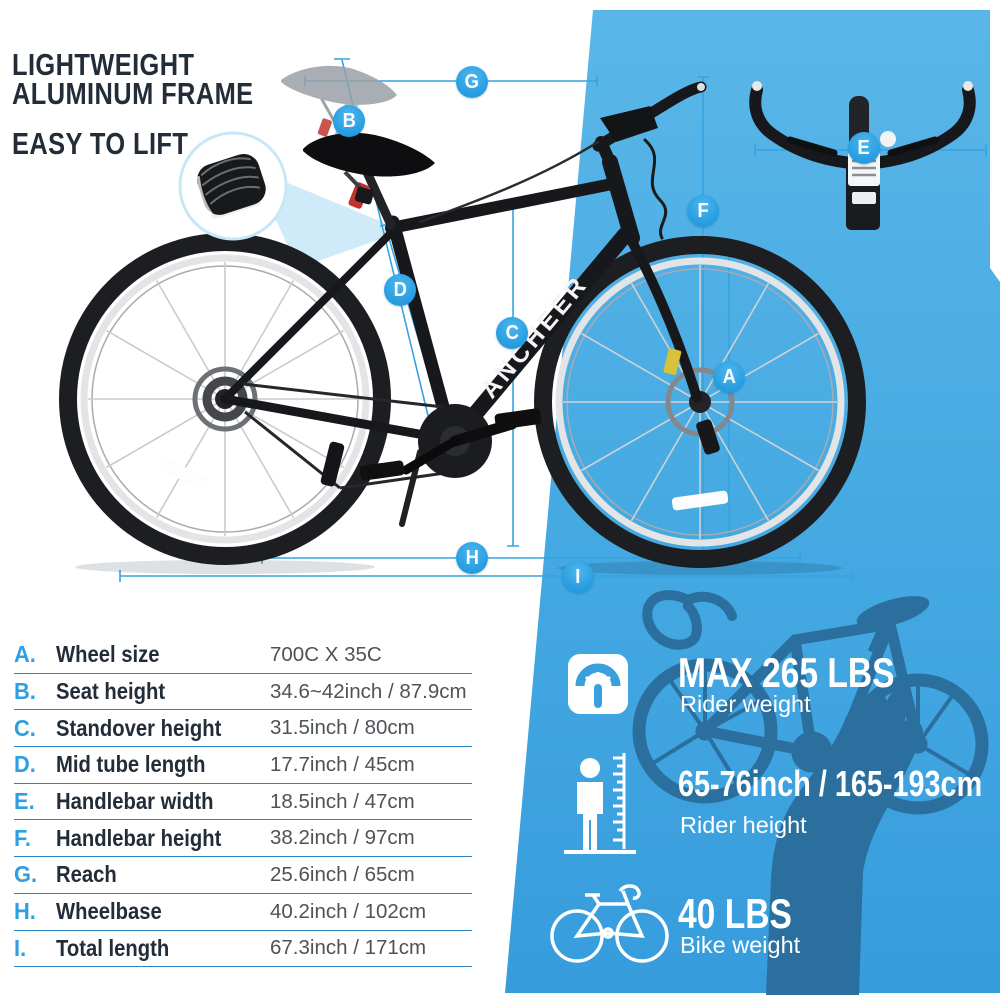 This screenshot has width=1000, height=1000. I want to click on marker-I: I, so click(578, 577).